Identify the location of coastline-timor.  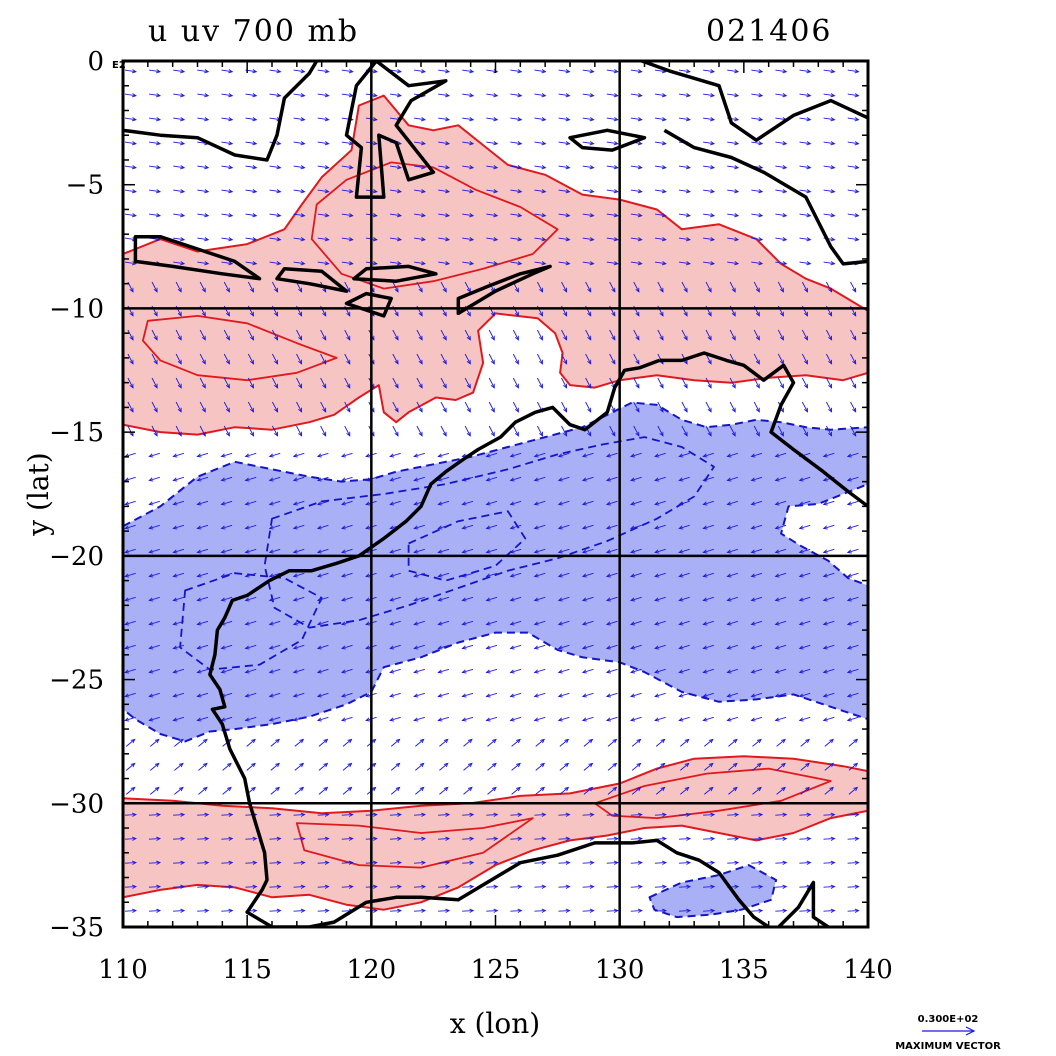
(504, 290).